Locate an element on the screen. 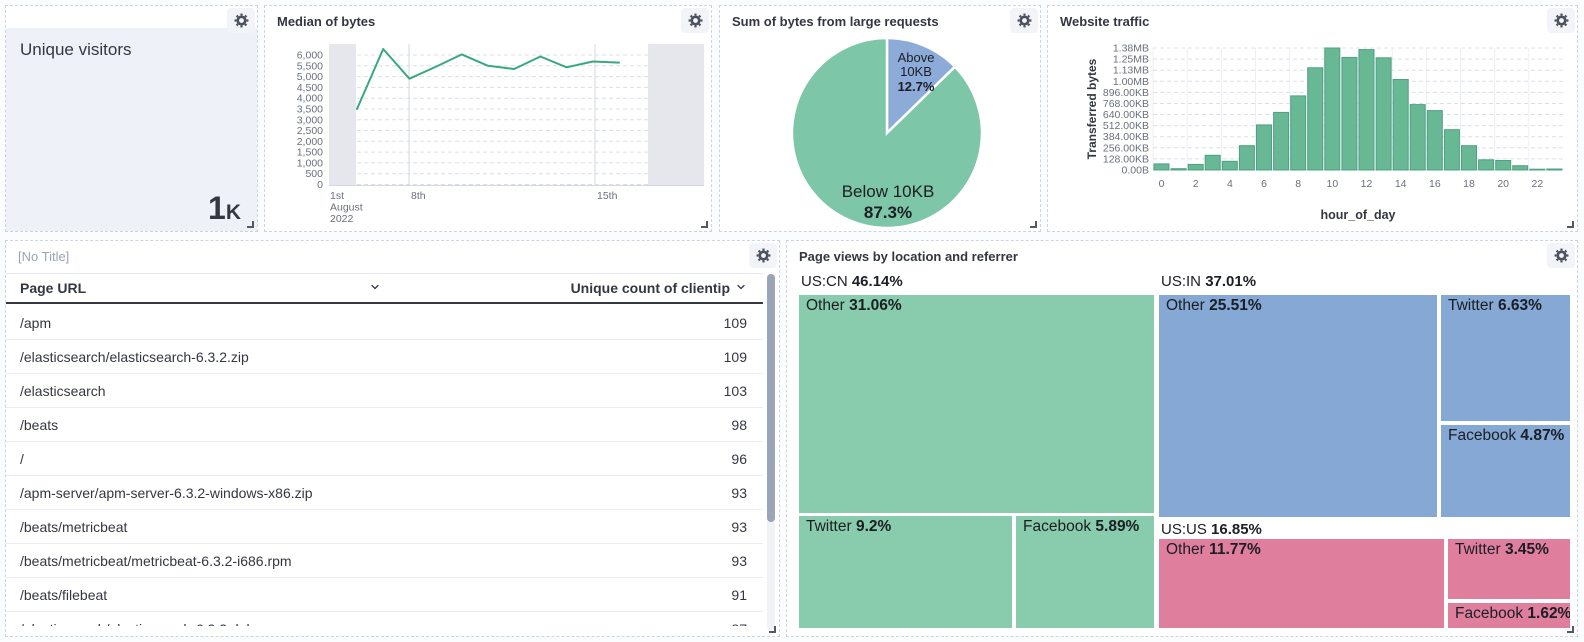 Image resolution: width=1584 pixels, height=642 pixels. treemap-cell-us-cn-other: Other 31.06% is located at coordinates (976, 404).